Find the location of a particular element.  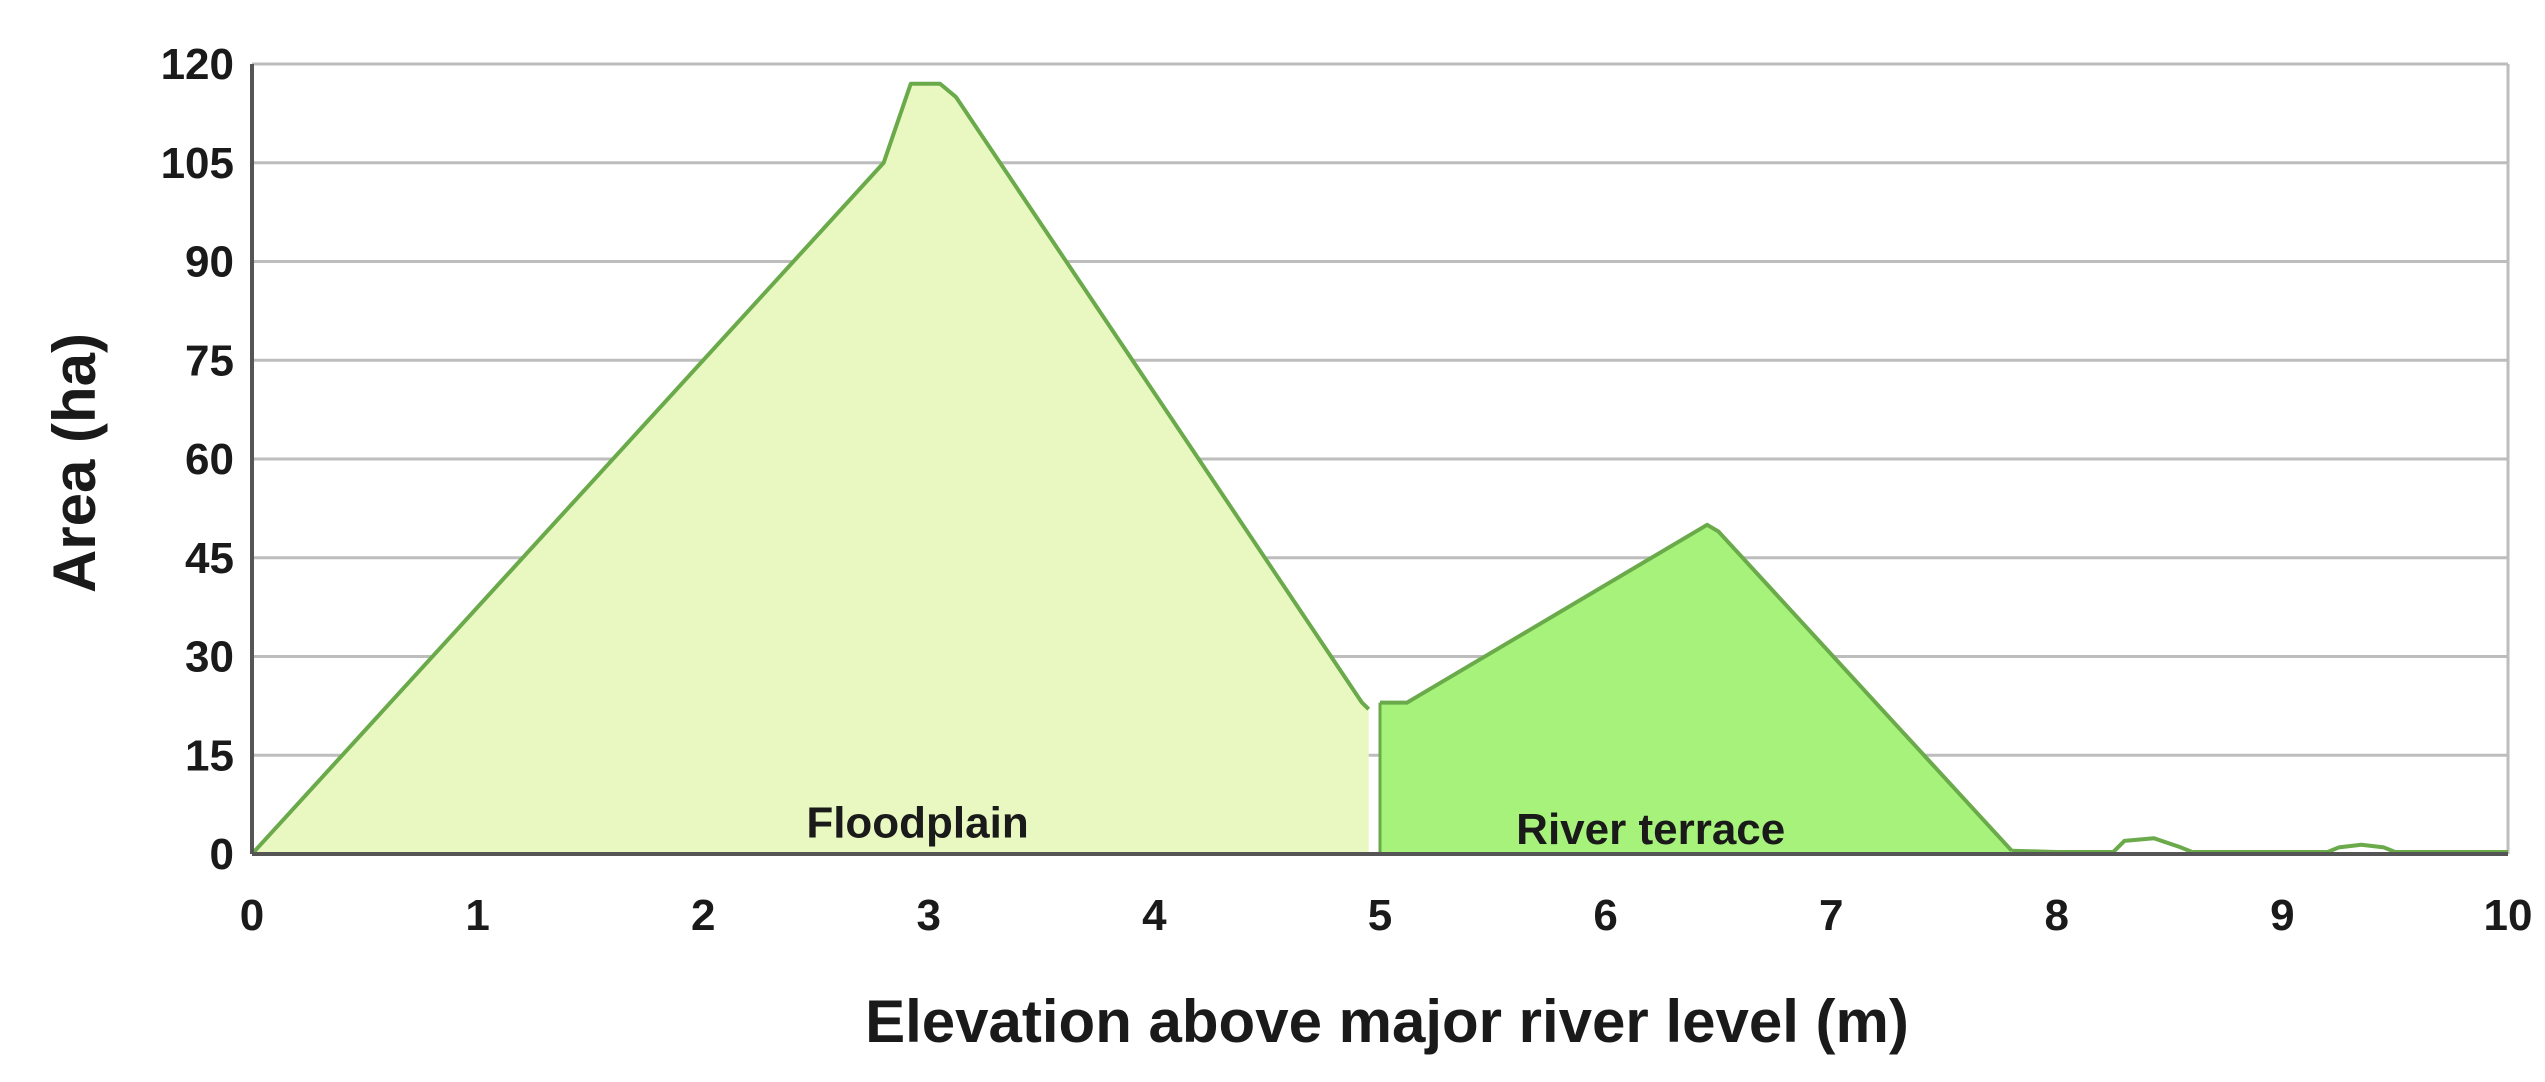

x-tick-3: 3 is located at coordinates (929, 915).